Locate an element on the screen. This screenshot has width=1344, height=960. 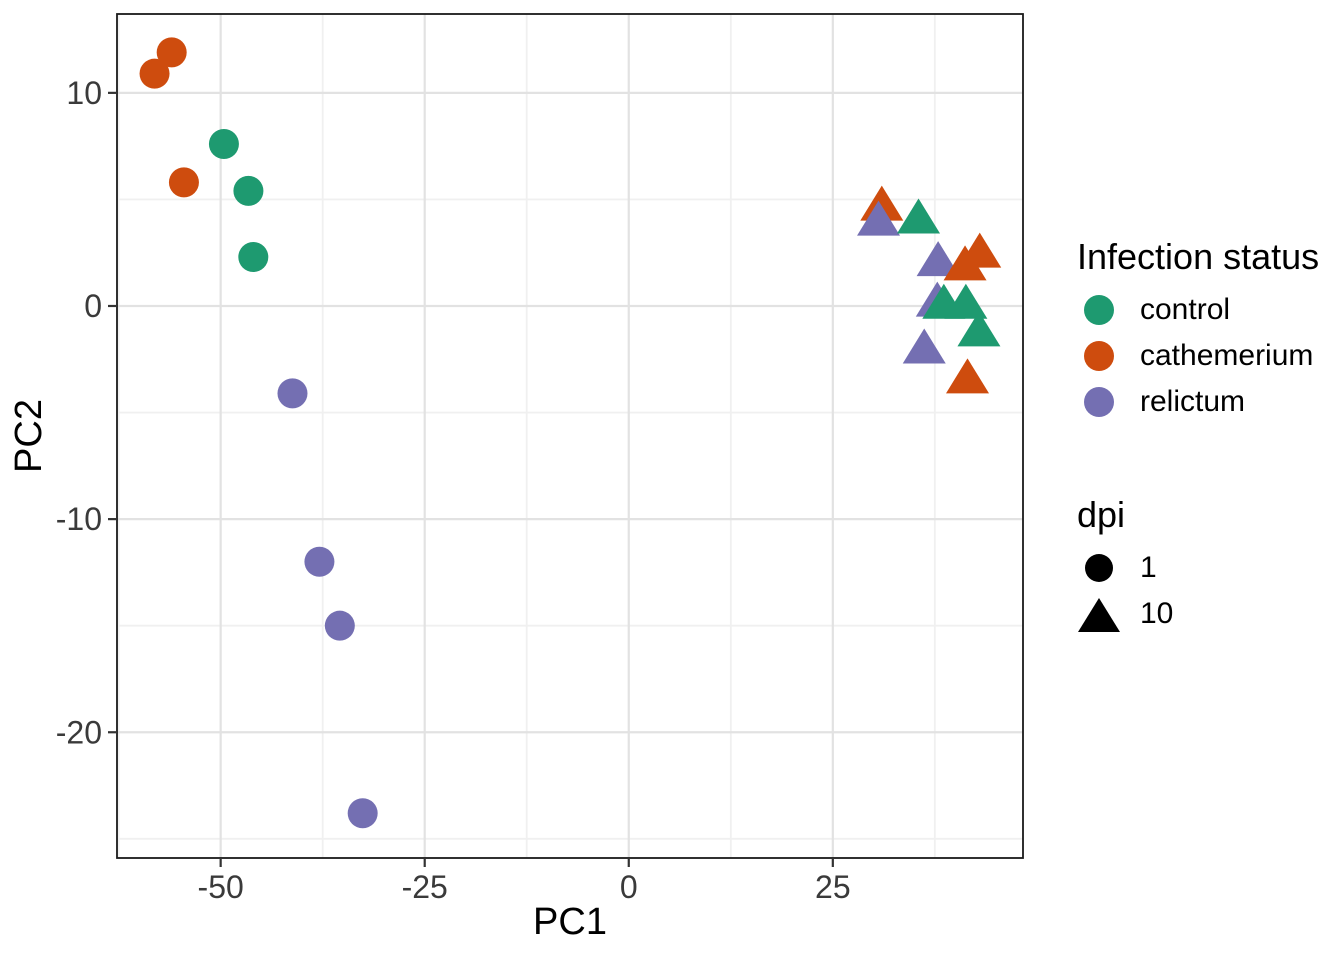
legend-item-cathemerium: cathemerium is located at coordinates (1198, 356).